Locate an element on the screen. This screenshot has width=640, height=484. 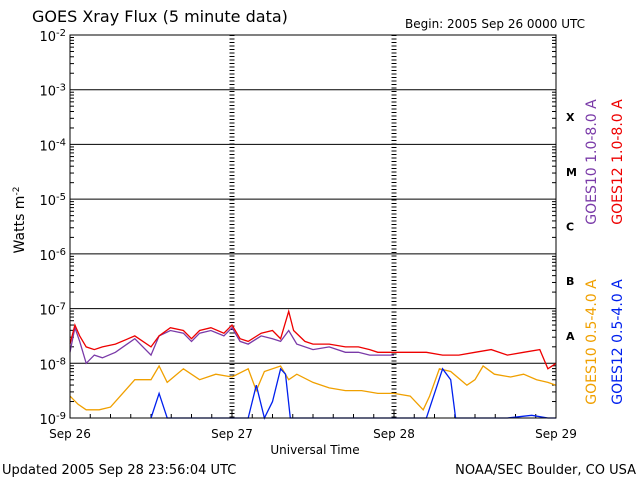
y-tick-power: -3 is located at coordinates (61, 87).